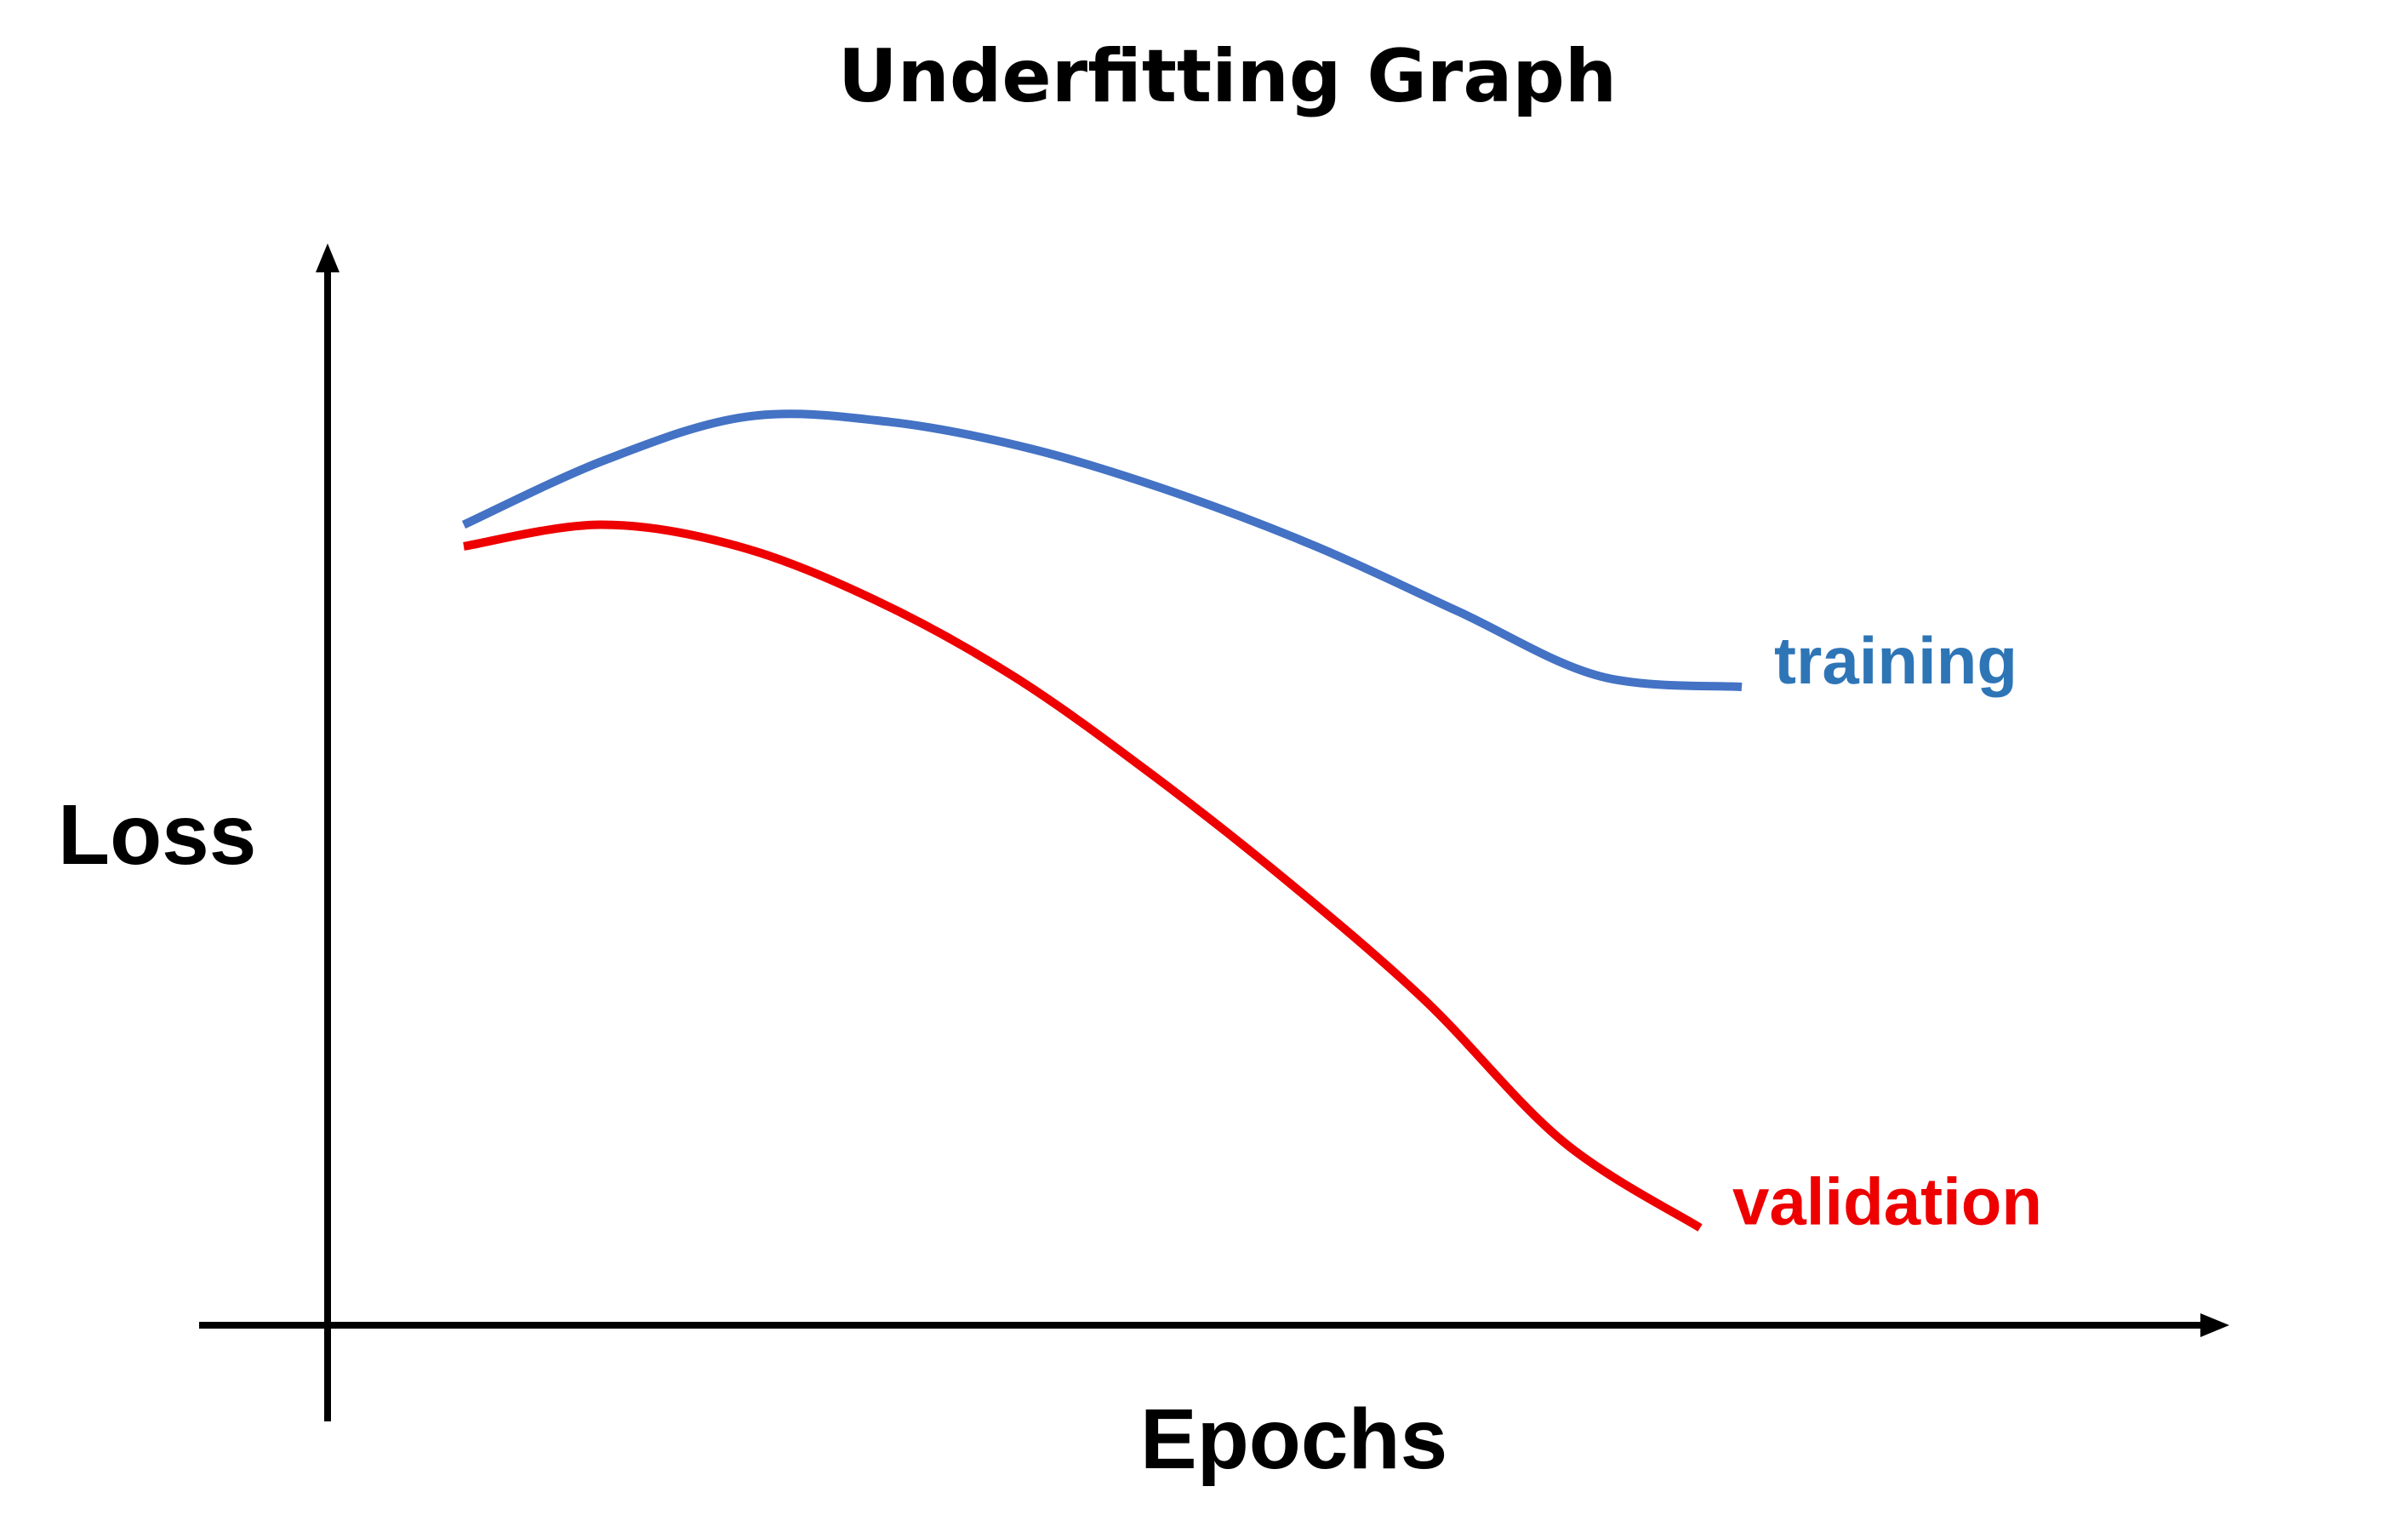 The height and width of the screenshot is (1538, 2408). Describe the element at coordinates (157, 835) in the screenshot. I see `y-axis-label: Loss` at that location.